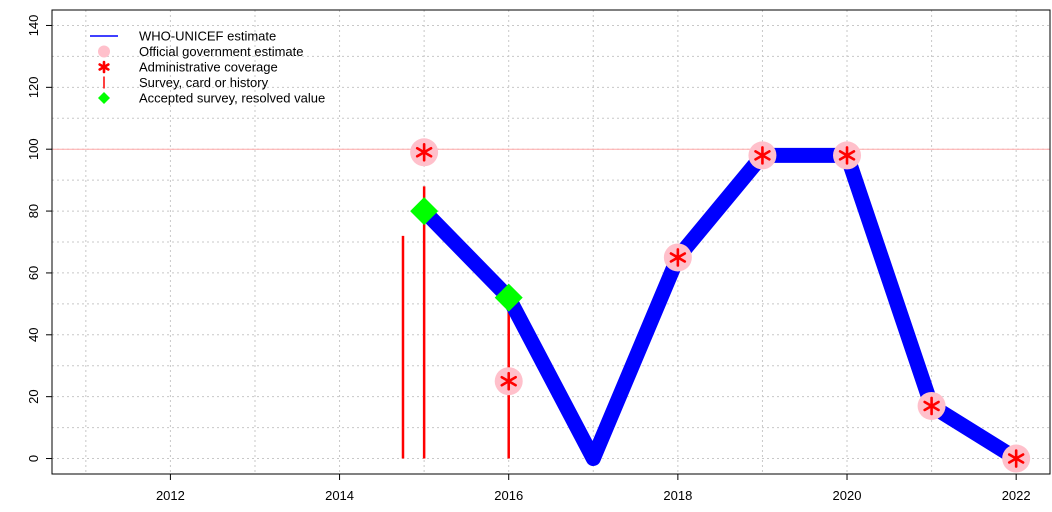 This screenshot has width=1052, height=512. Describe the element at coordinates (33, 87) in the screenshot. I see `y-tick-label: 120` at that location.